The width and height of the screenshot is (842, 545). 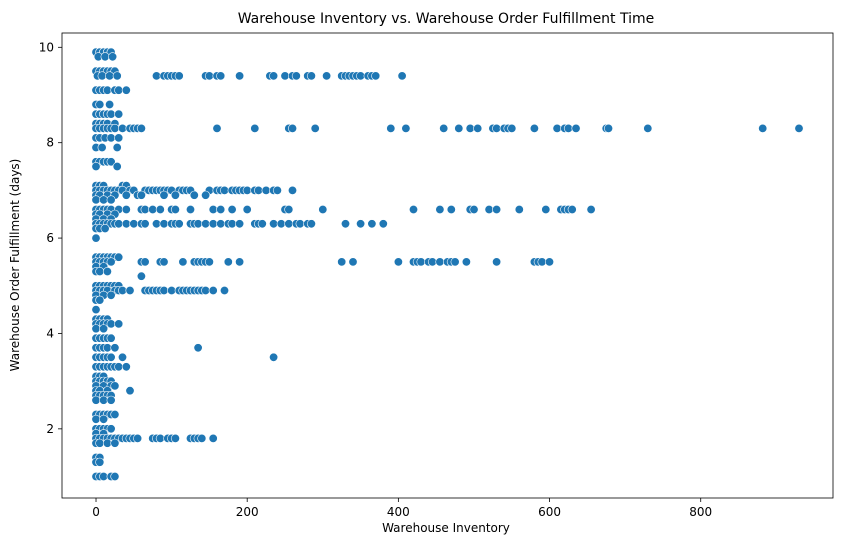 I want to click on y-tick-label: 8, so click(x=50, y=143).